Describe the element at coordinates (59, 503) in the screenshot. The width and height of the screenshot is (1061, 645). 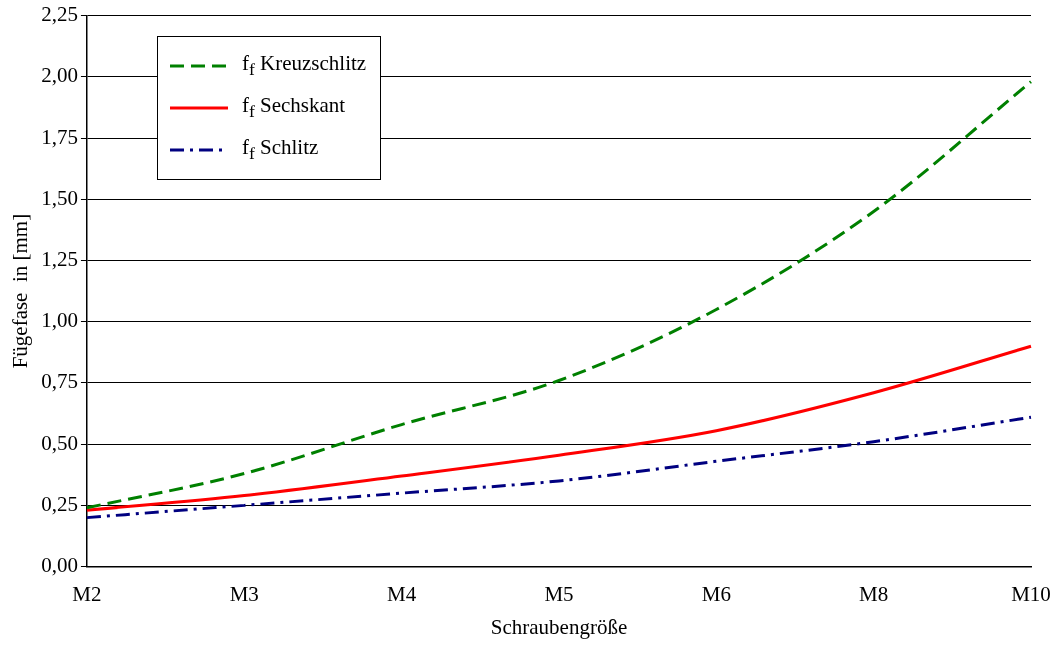
I see `y-tick-label: 0,25` at that location.